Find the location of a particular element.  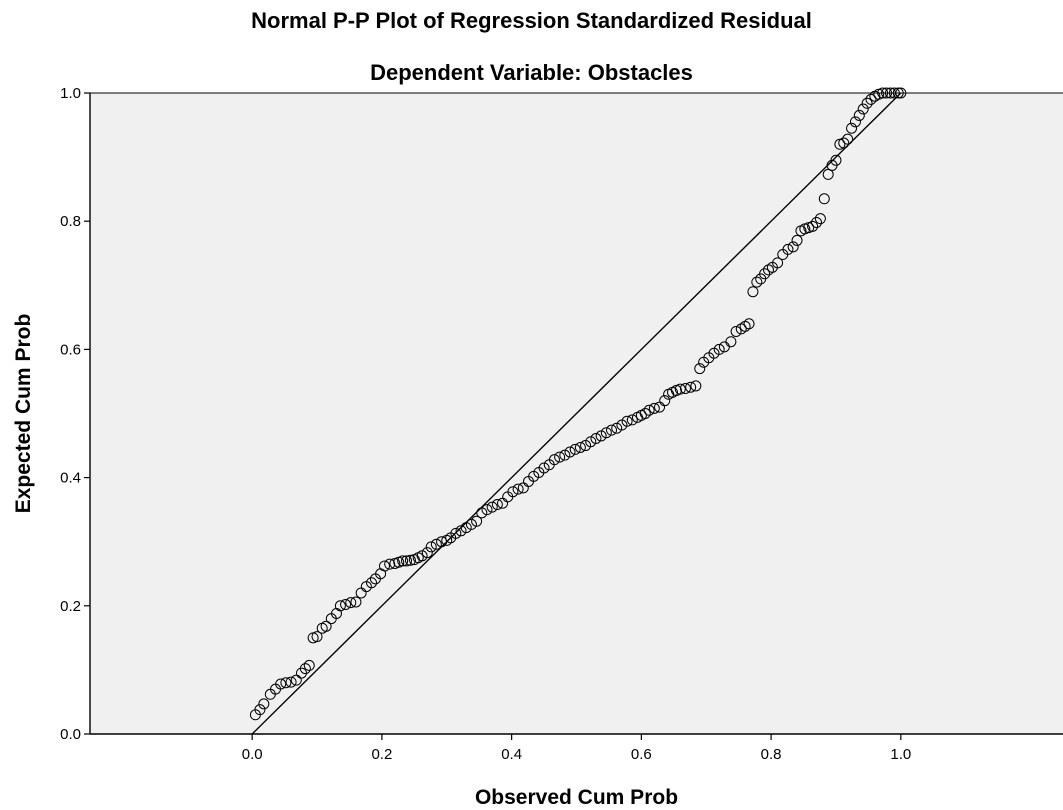

x-tick-label: 1.0 is located at coordinates (900, 754).